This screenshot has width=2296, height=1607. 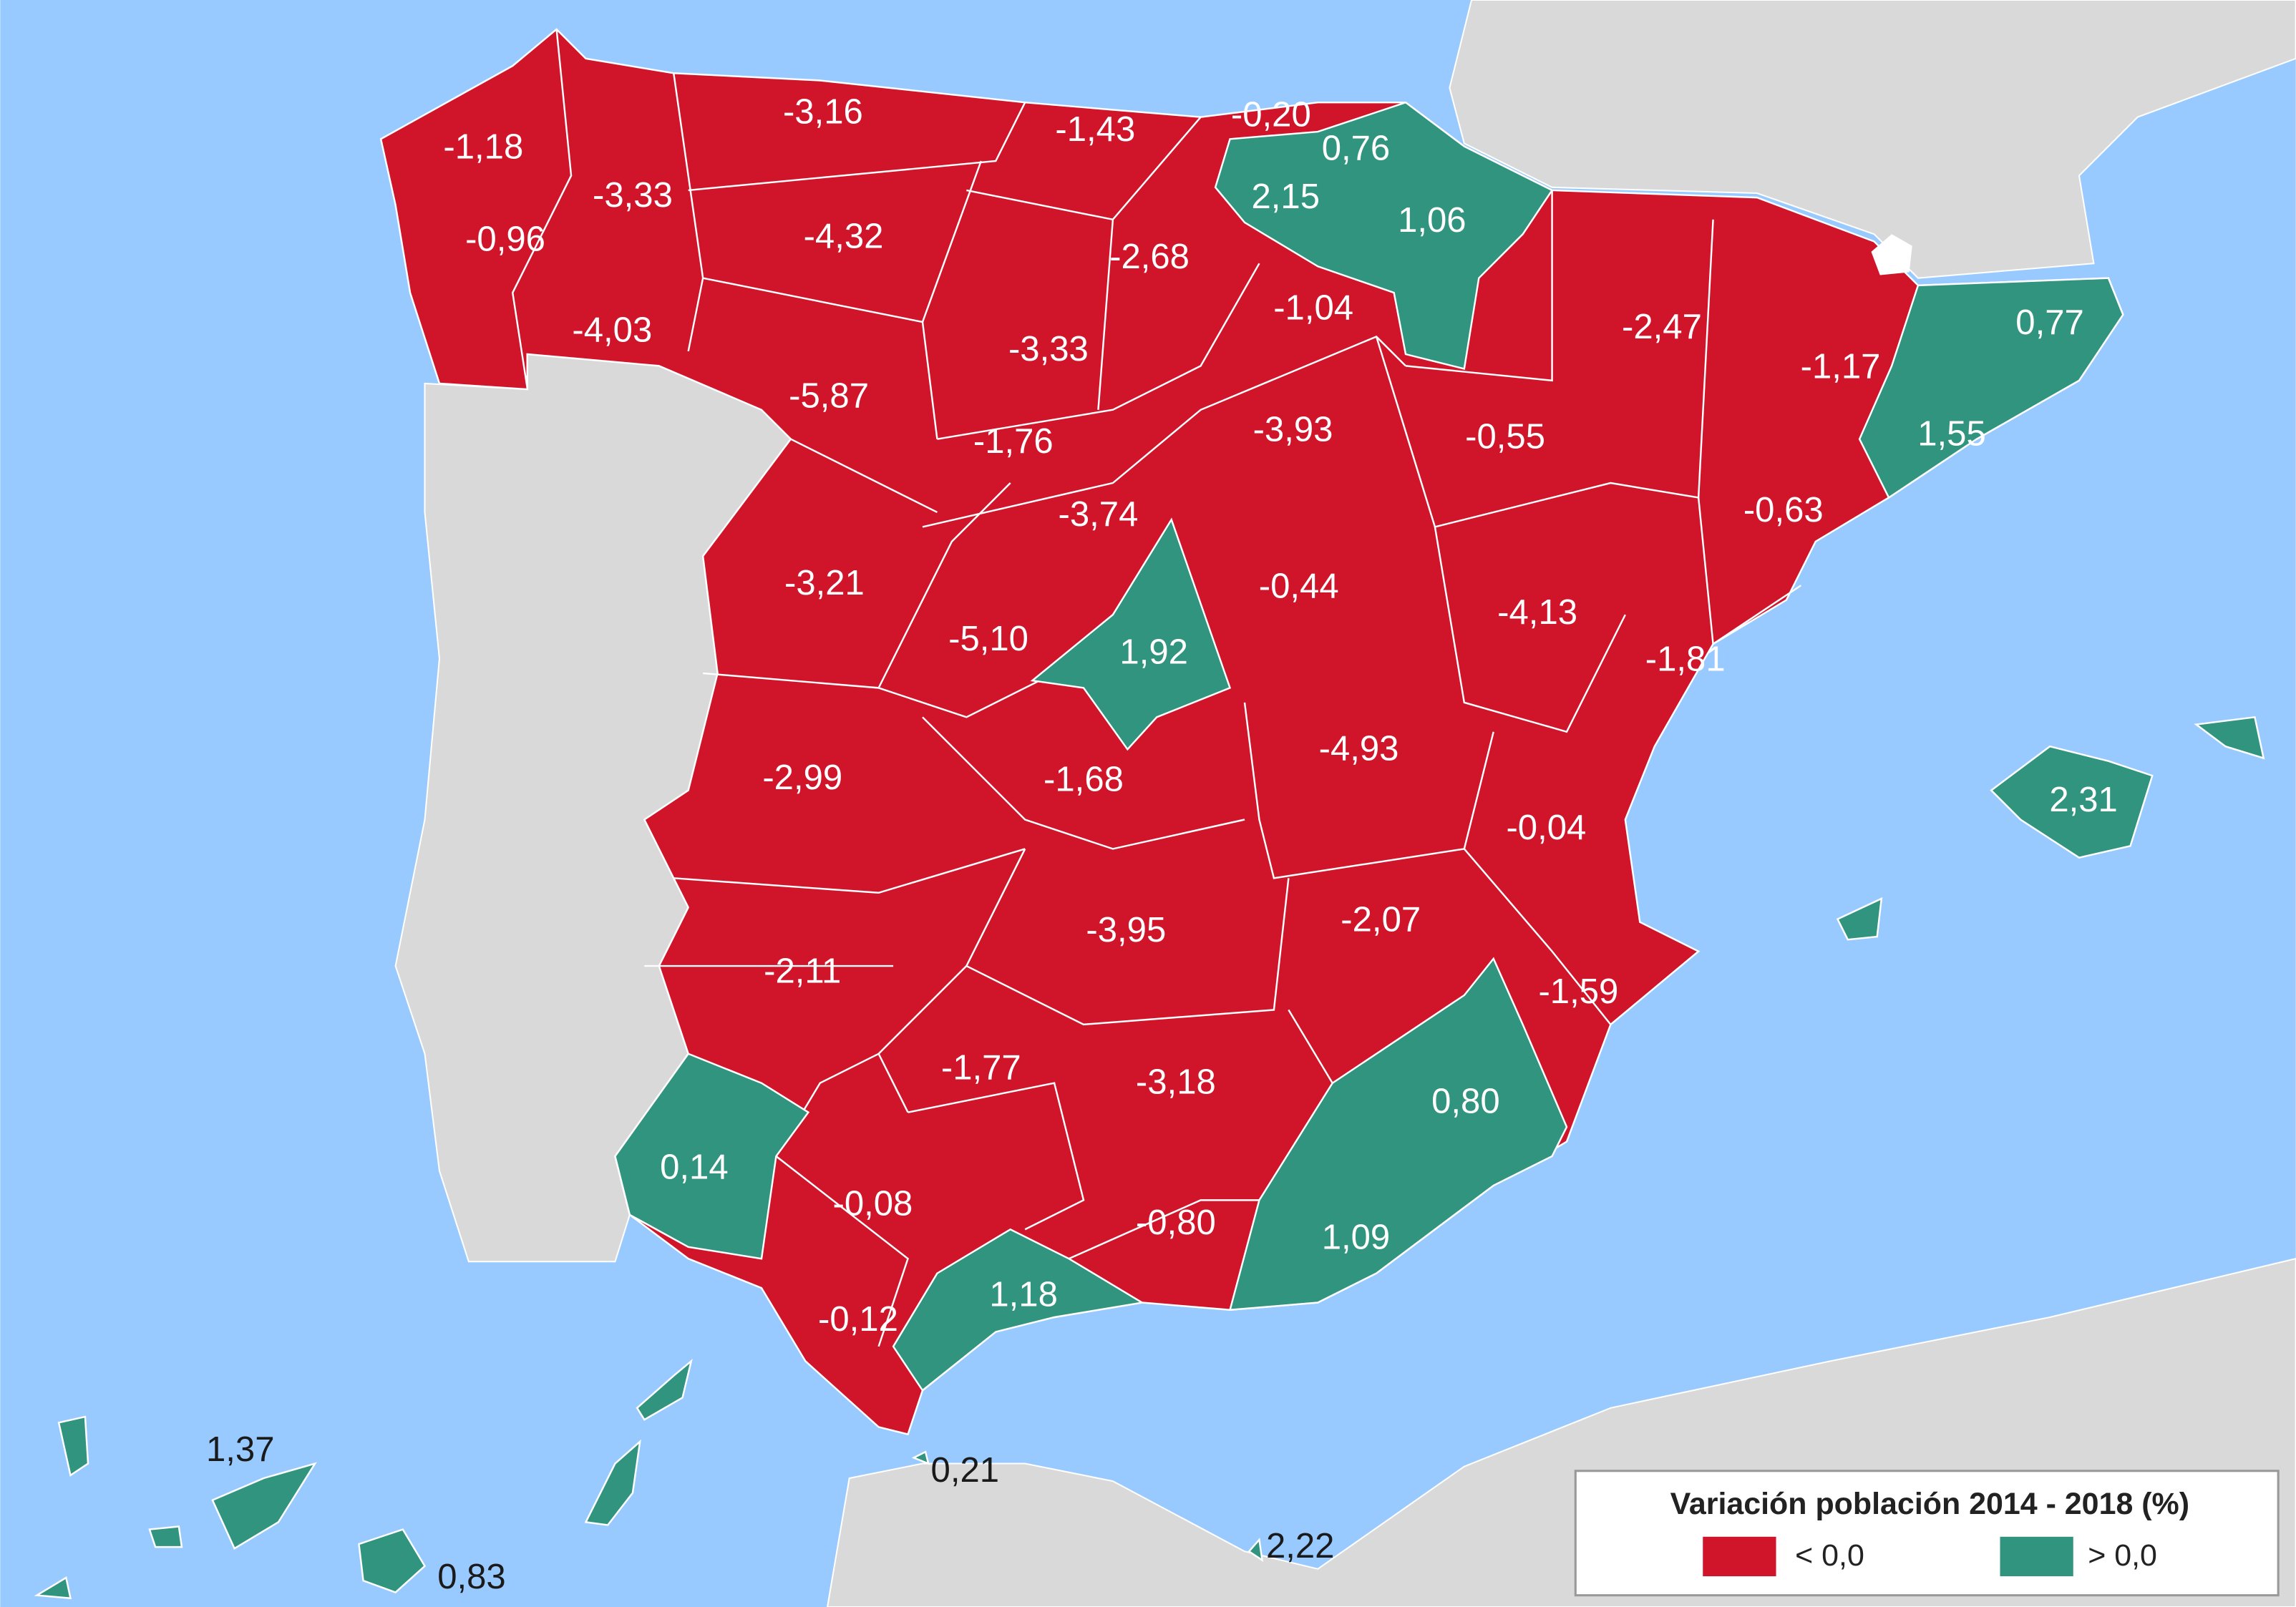 What do you see at coordinates (1398, 1134) in the screenshot?
I see `murcia-almeria` at bounding box center [1398, 1134].